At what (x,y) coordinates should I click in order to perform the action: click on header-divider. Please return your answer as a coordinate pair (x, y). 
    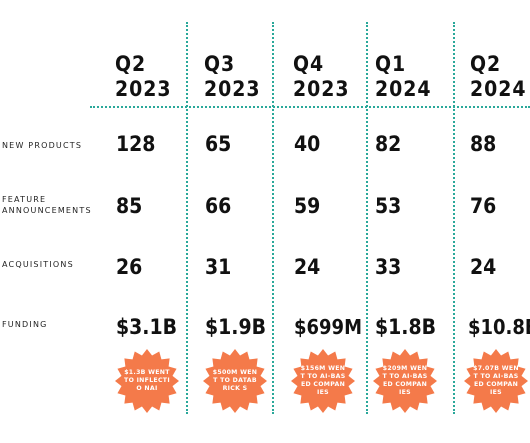
    Looking at the image, I should click on (310, 107).